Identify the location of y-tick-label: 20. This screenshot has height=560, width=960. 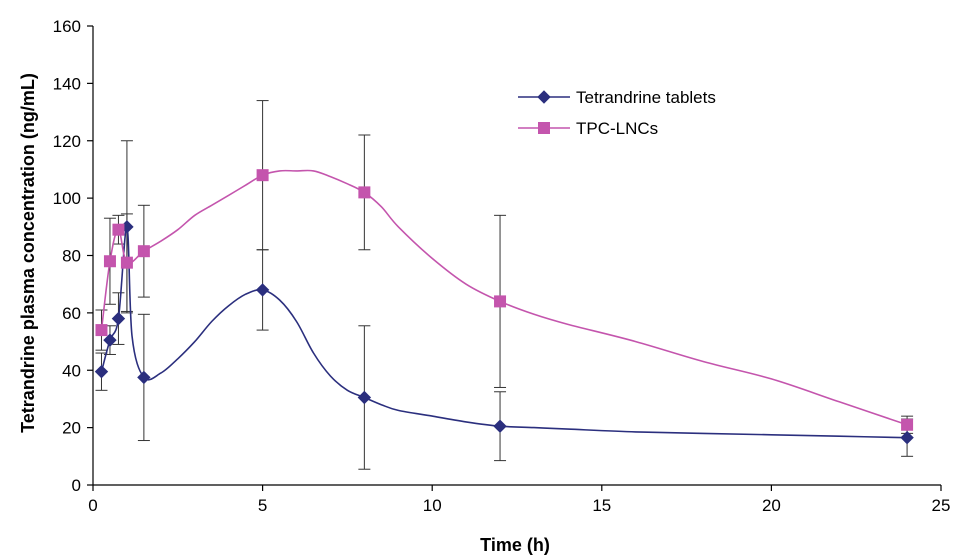
(71, 428).